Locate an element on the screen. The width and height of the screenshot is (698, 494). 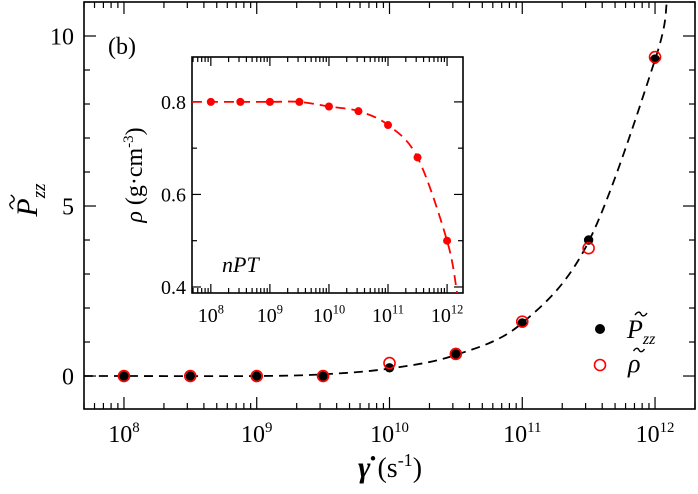
inset-x-tick-label: 10⁸ is located at coordinates (211, 315).